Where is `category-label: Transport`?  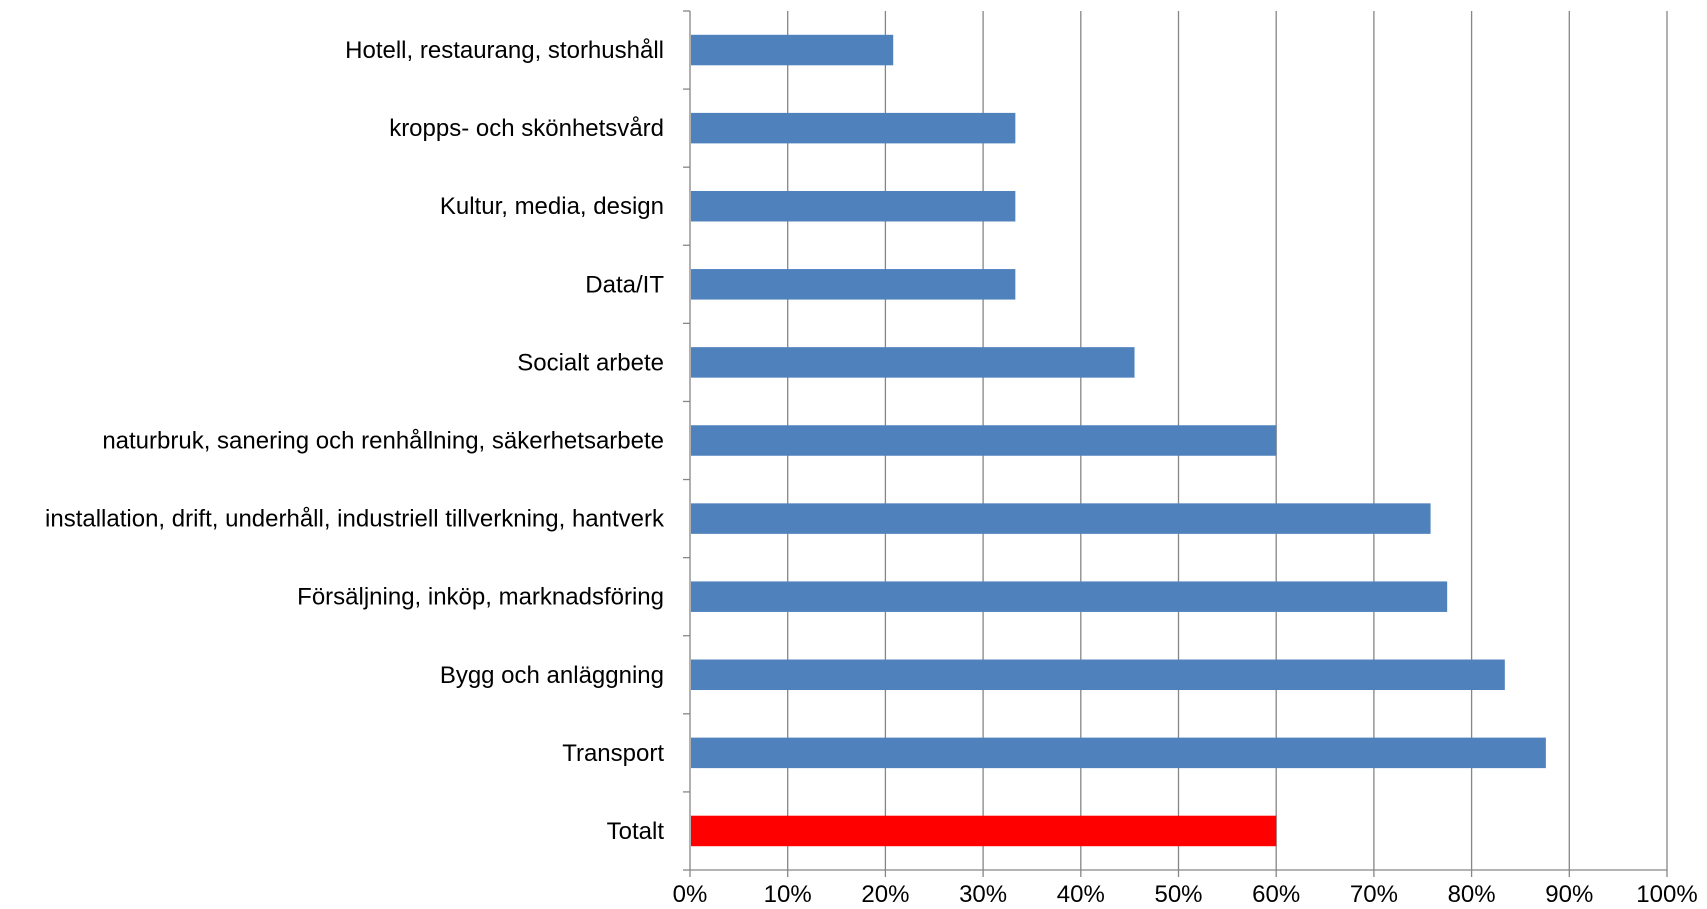
category-label: Transport is located at coordinates (613, 753).